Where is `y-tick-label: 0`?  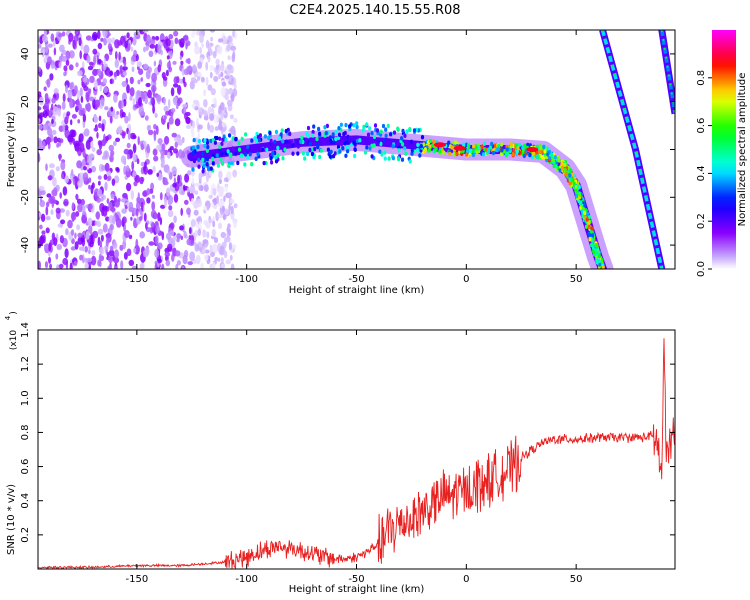
y-tick-label: 0 is located at coordinates (25, 149).